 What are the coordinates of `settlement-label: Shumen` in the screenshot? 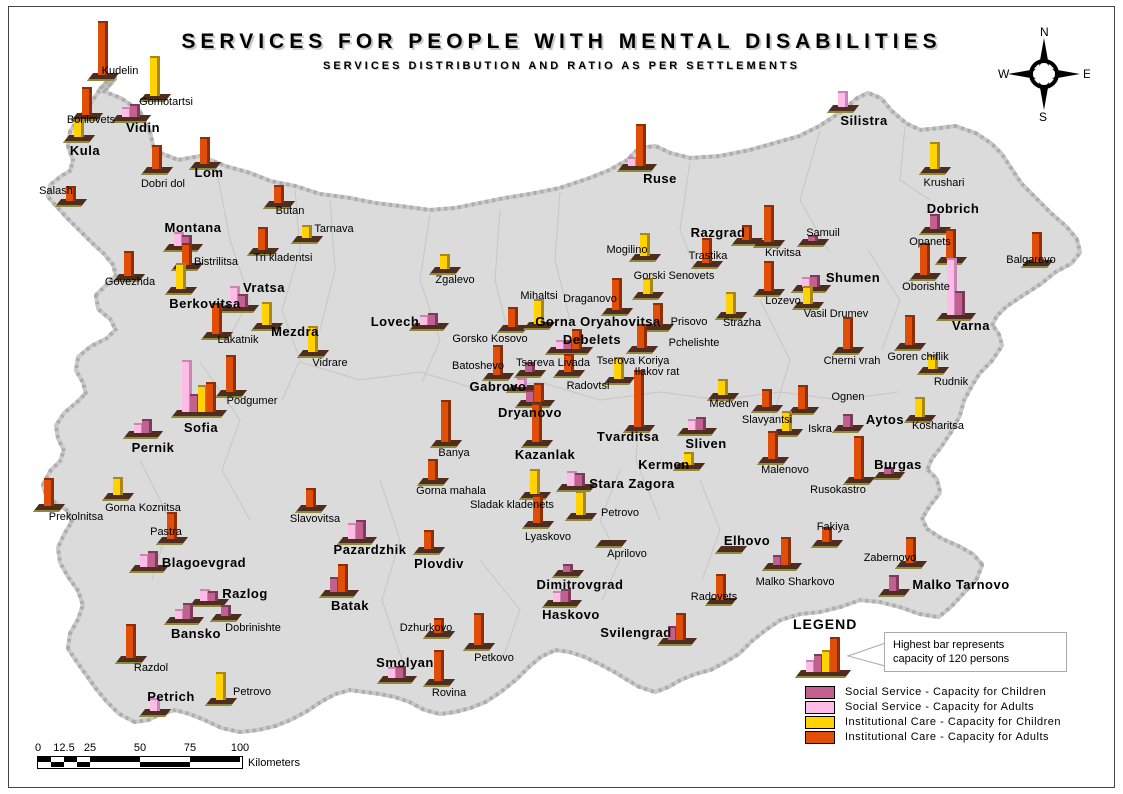 It's located at (853, 277).